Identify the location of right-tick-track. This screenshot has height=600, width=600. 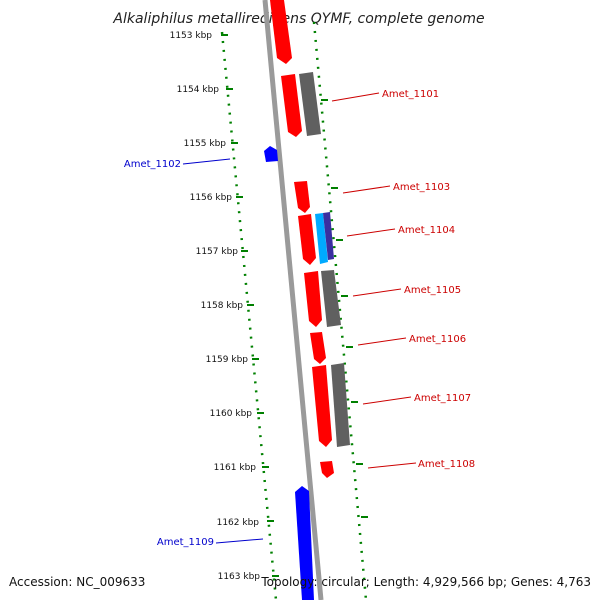
(340, 310).